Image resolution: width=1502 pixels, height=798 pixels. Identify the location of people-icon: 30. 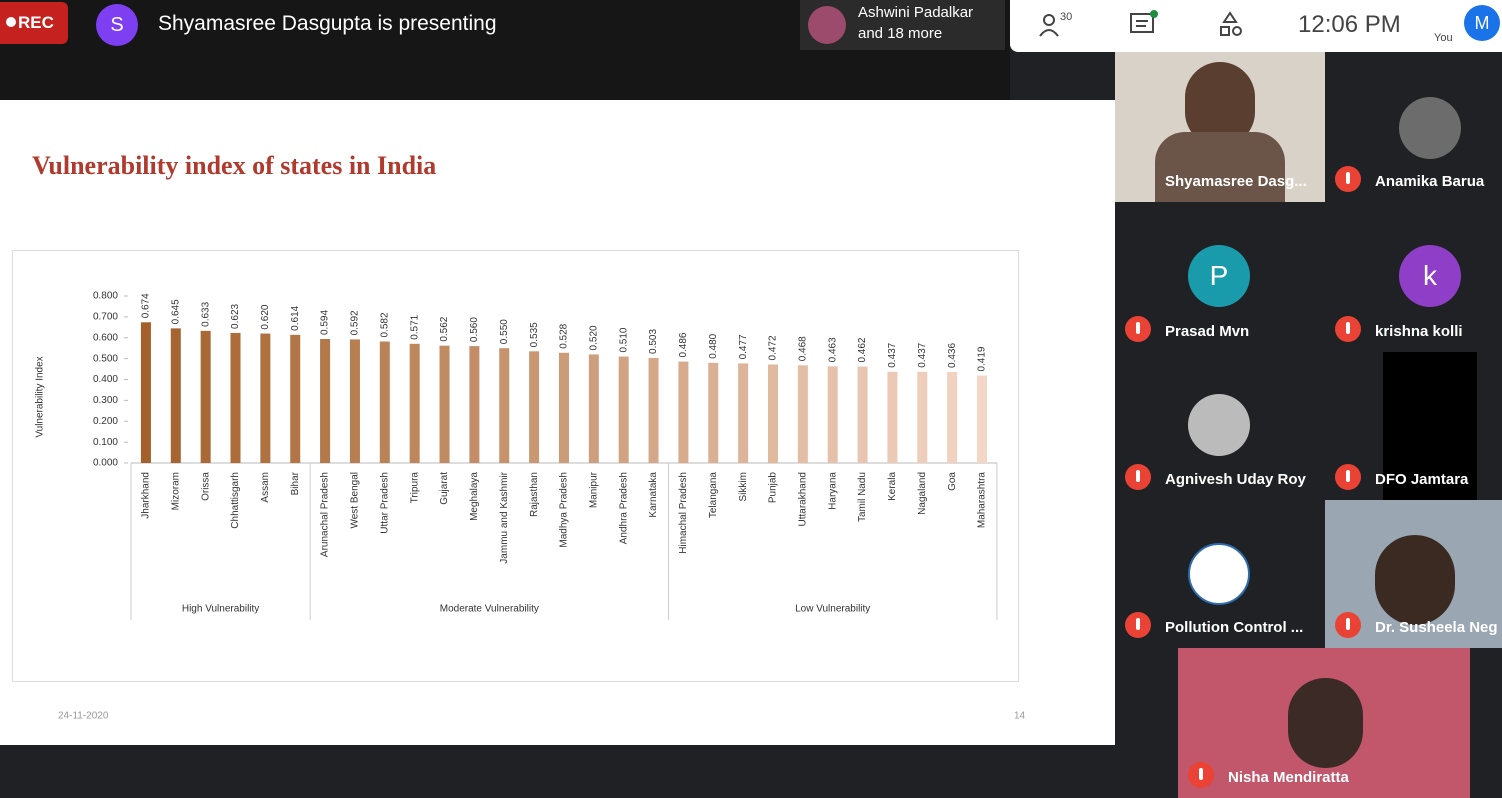
(1063, 26).